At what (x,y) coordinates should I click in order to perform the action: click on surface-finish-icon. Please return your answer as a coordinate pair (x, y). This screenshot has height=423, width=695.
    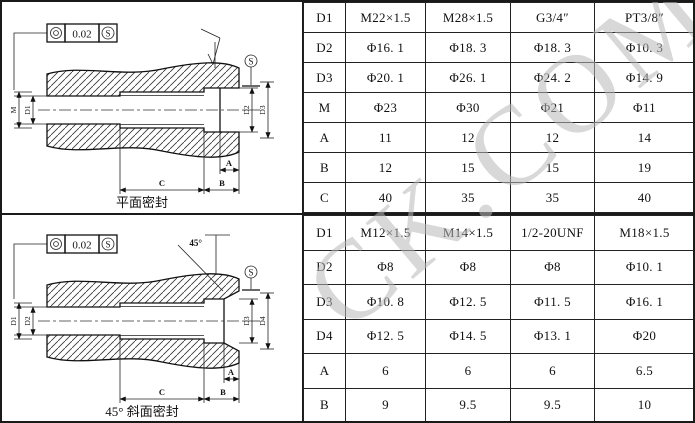
    Looking at the image, I should click on (210, 48).